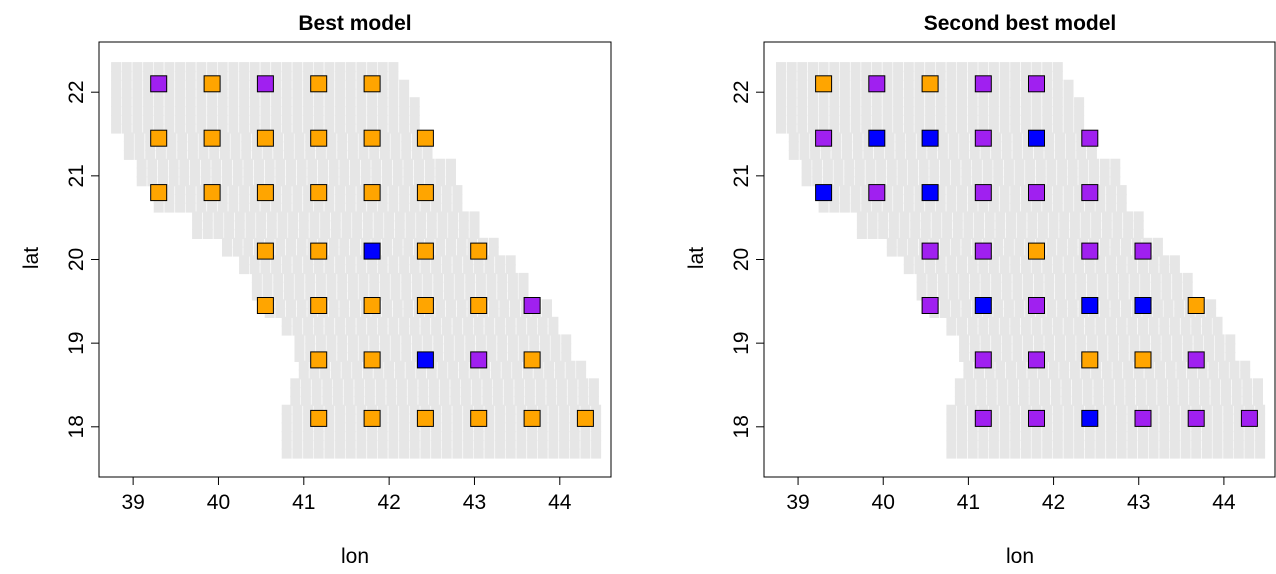 The width and height of the screenshot is (1276, 574). What do you see at coordinates (983, 251) in the screenshot?
I see `site-point-purple` at bounding box center [983, 251].